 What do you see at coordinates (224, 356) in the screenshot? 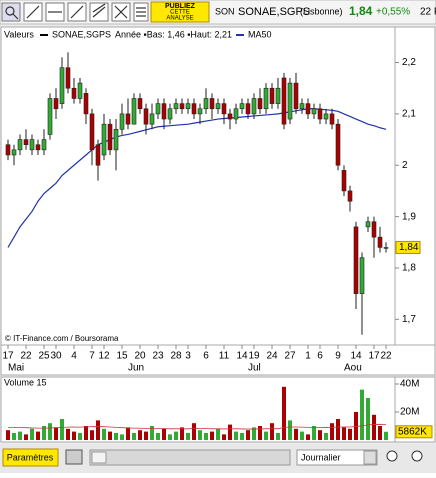
I see `x-tick-label: 11` at bounding box center [224, 356].